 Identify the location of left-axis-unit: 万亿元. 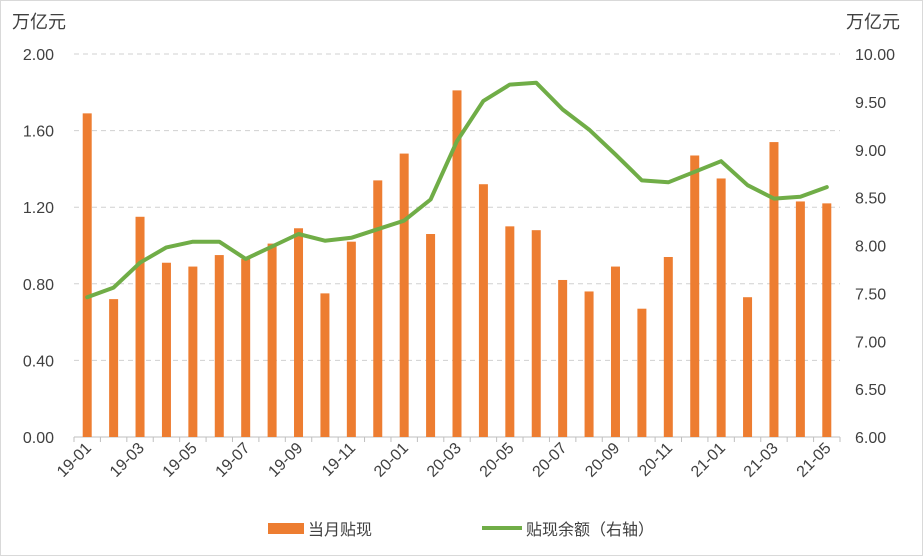
(39, 22).